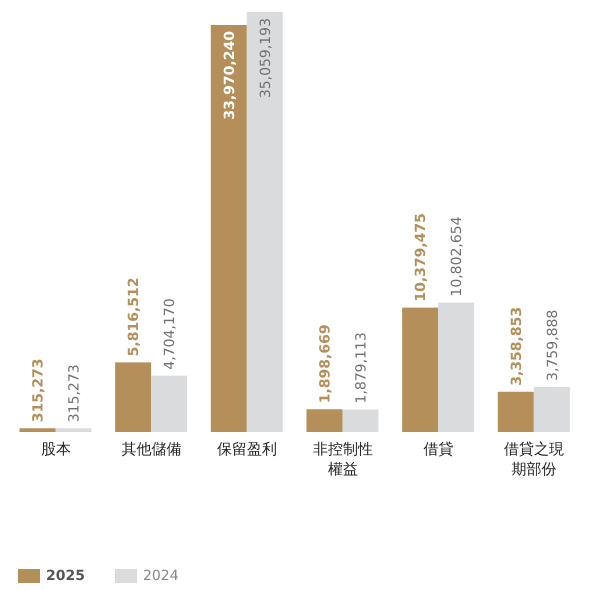 Image resolution: width=590 pixels, height=590 pixels. Describe the element at coordinates (534, 459) in the screenshot. I see `x-tick-label: 借貸之現期部份` at that location.